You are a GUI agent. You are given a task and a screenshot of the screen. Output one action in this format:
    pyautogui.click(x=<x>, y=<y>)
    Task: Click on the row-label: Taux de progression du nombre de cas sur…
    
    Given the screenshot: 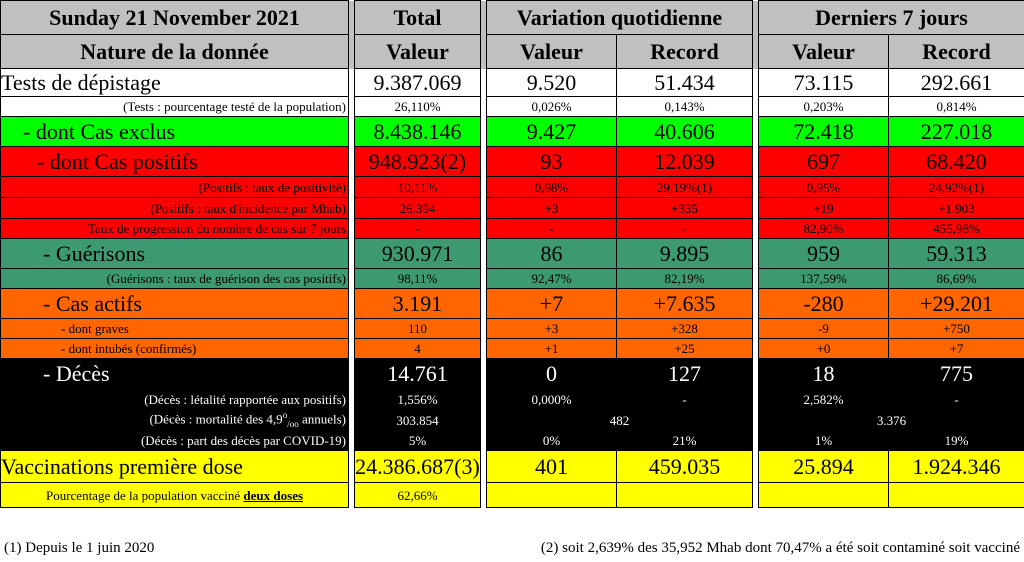 What is the action you would take?
    pyautogui.click(x=174, y=228)
    